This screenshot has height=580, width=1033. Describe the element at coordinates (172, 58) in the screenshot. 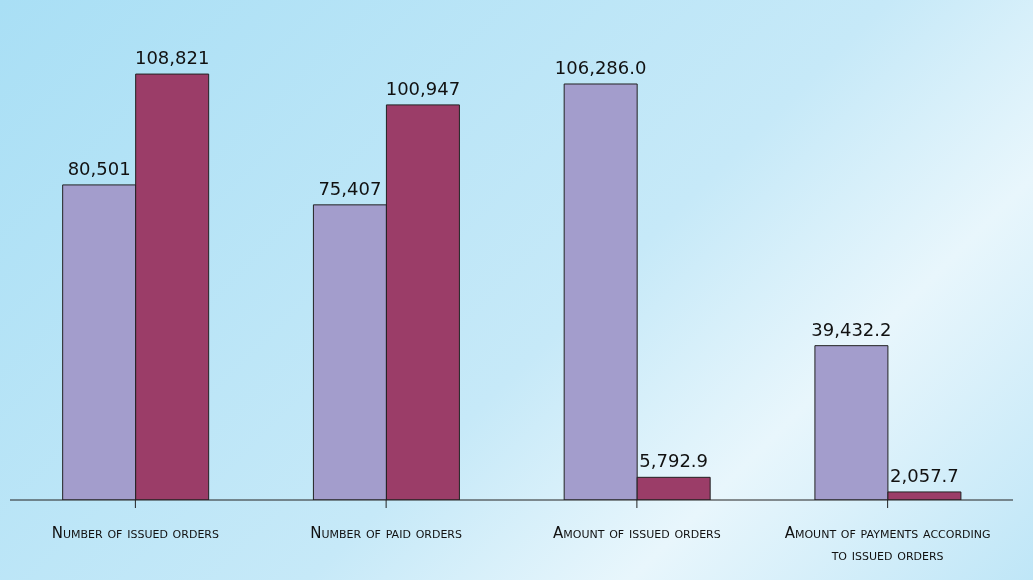

I see `data-label: 108,821` at that location.